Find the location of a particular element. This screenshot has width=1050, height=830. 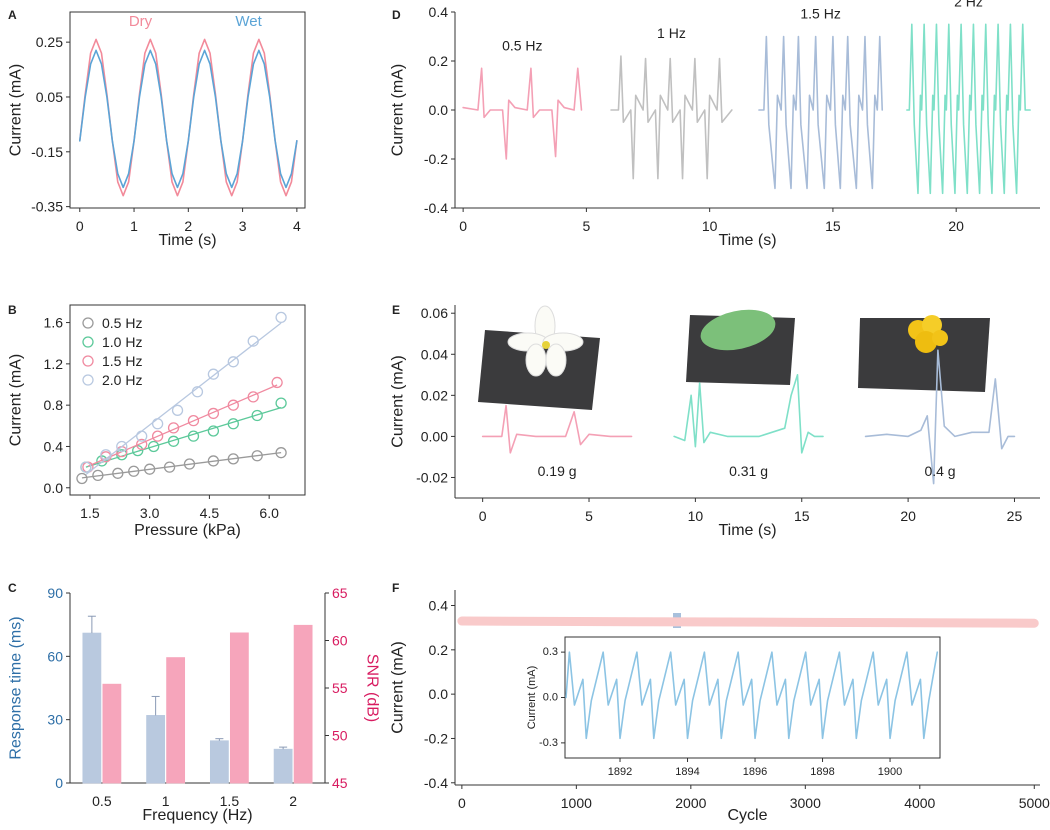

y2-tick-label: 55 is located at coordinates (340, 688).